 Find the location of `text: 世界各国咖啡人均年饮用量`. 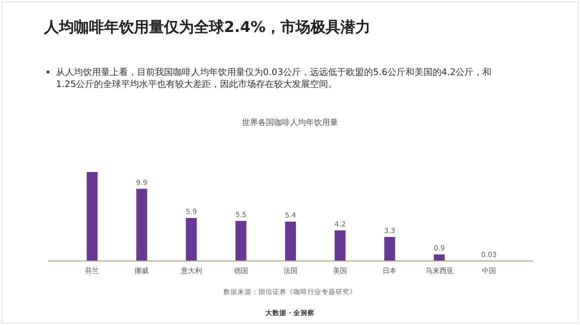

text: 世界各国咖啡人均年饮用量 is located at coordinates (290, 122).